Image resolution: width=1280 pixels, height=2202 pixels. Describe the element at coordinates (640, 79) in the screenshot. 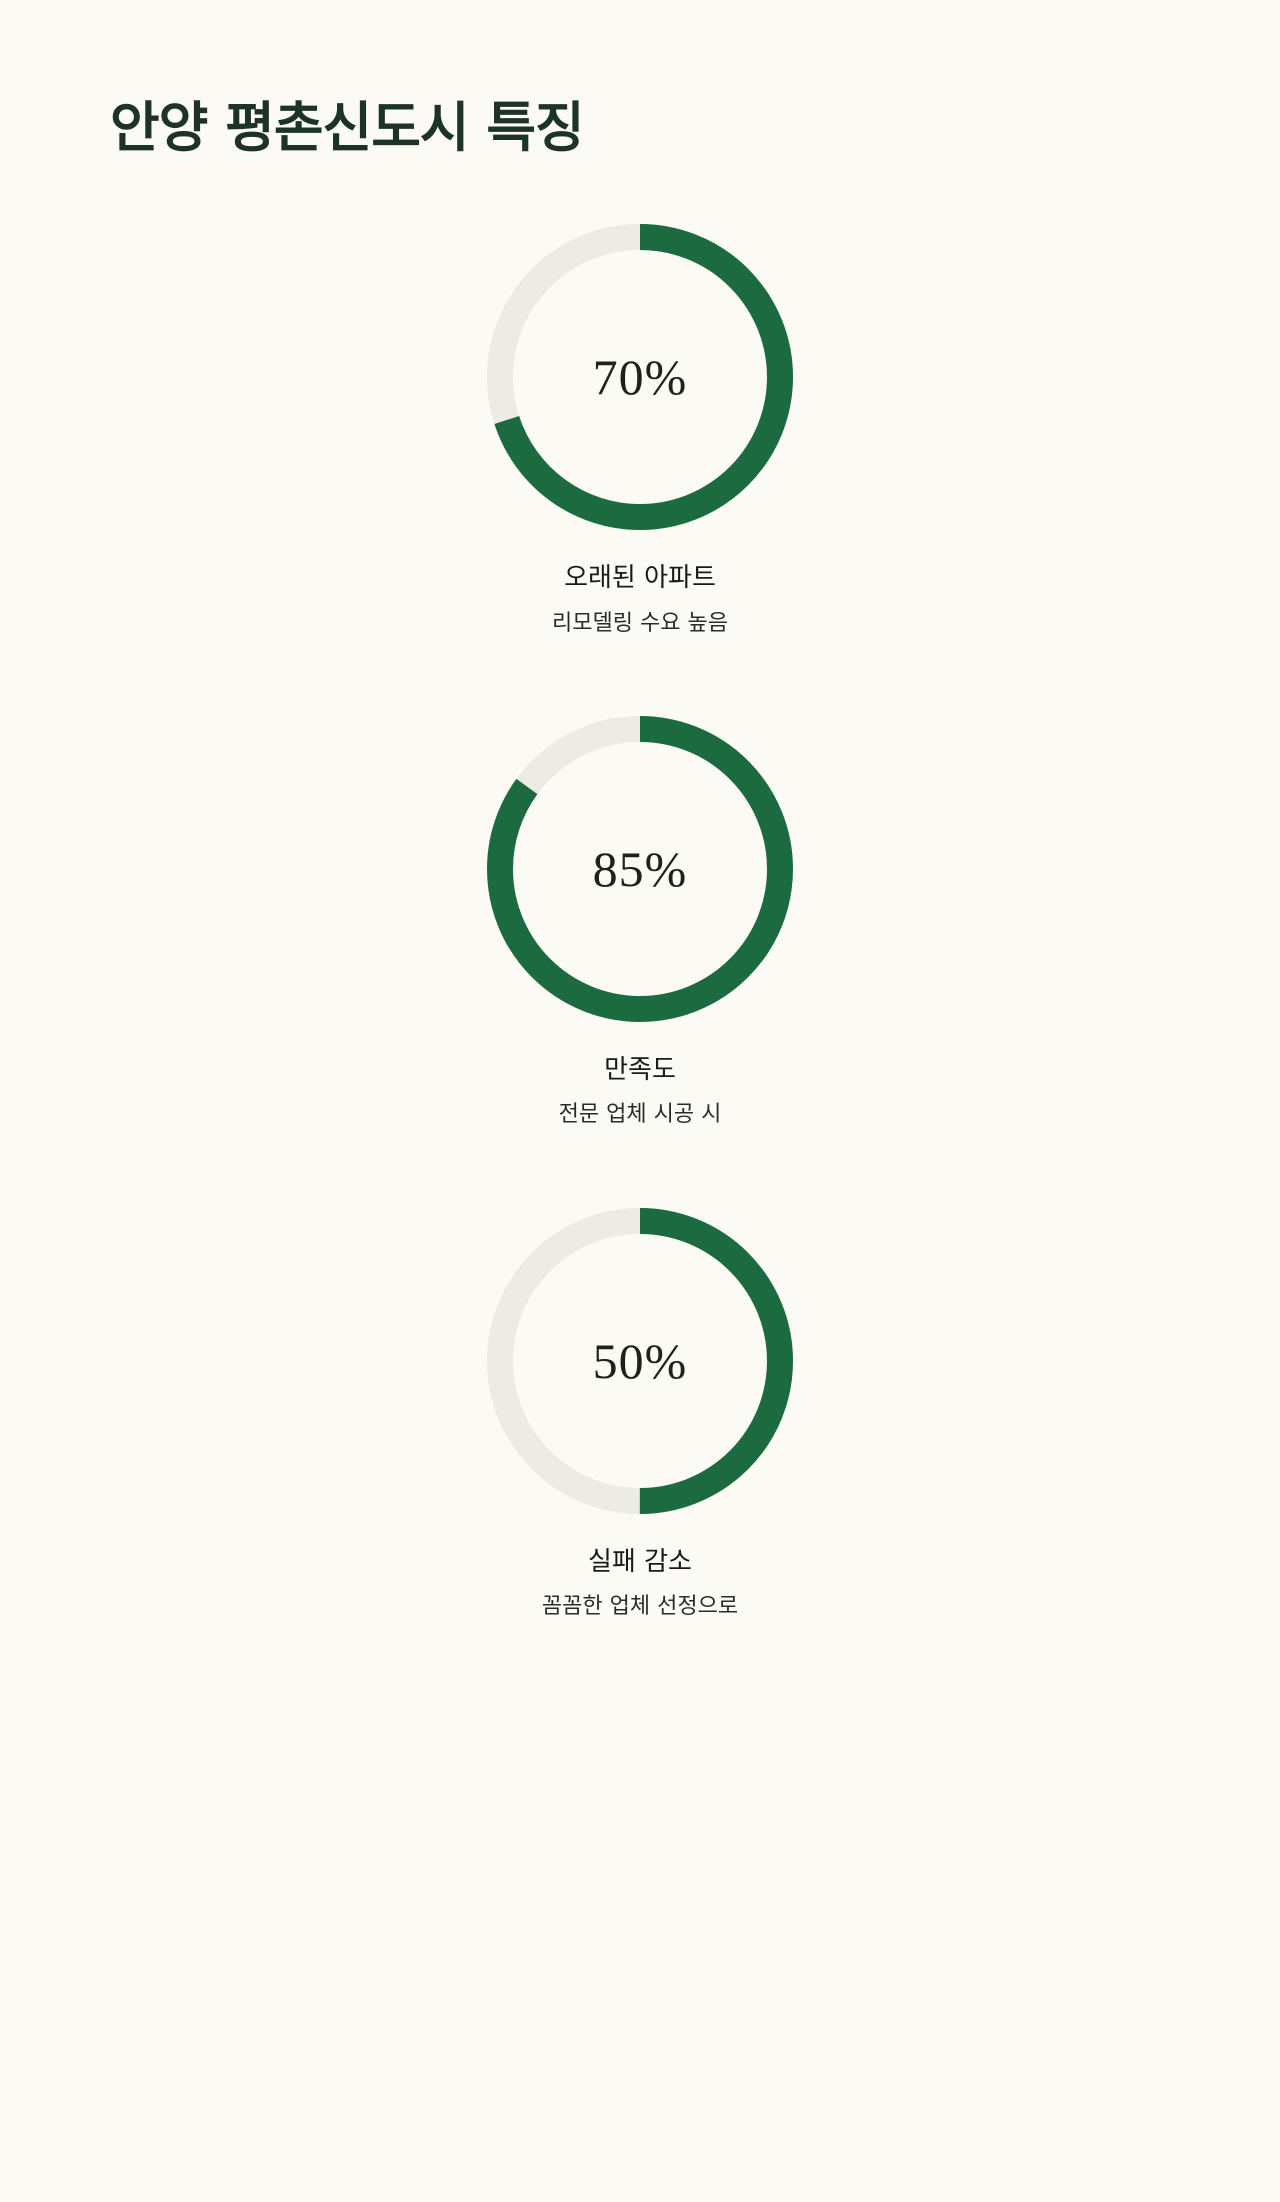

I see `title-container: 안양 평촌신도시 특징` at that location.